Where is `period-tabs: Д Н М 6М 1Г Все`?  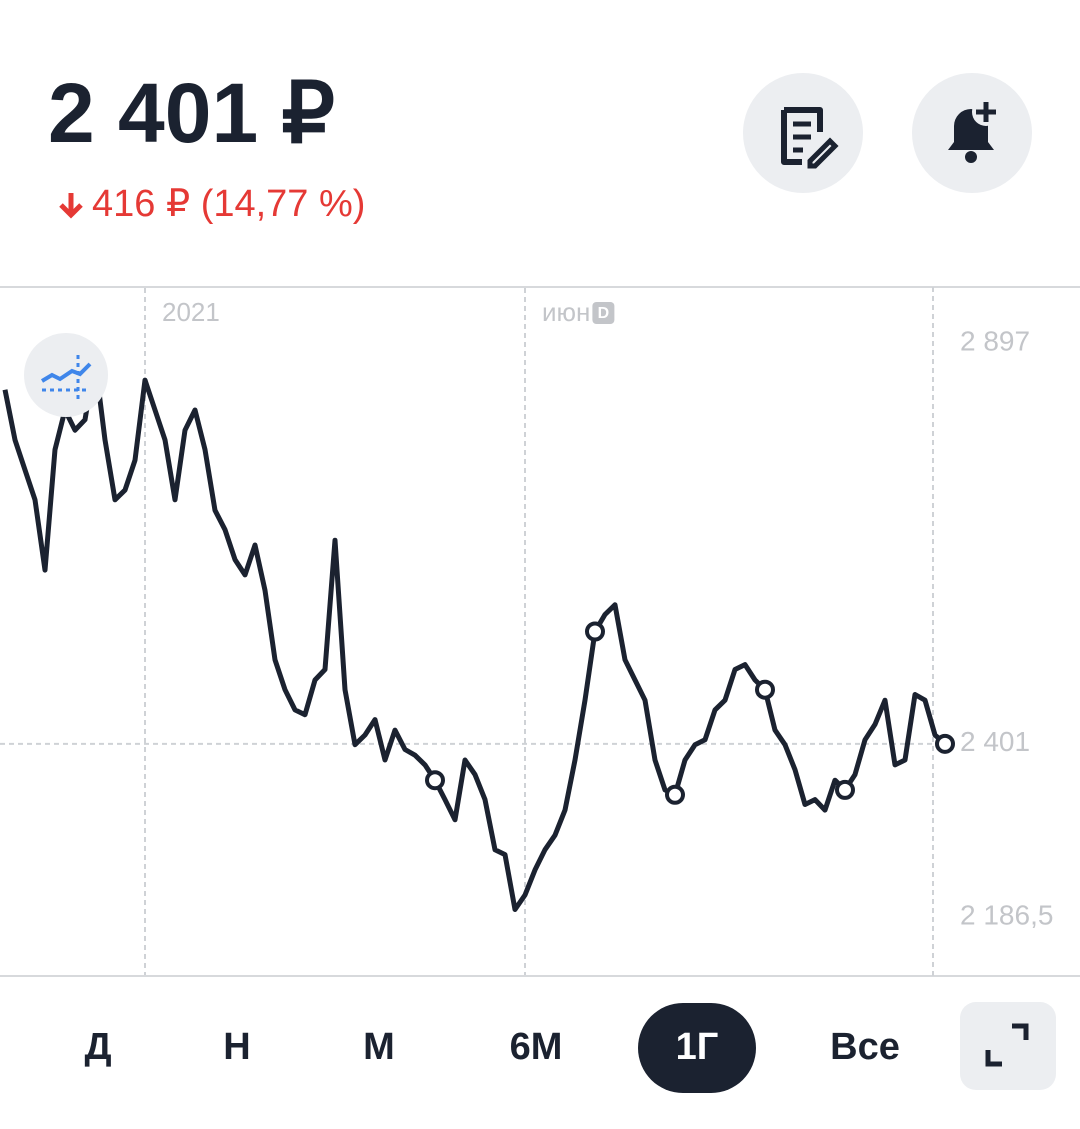
period-tabs: Д Н М 6М 1Г Все is located at coordinates (492, 1048).